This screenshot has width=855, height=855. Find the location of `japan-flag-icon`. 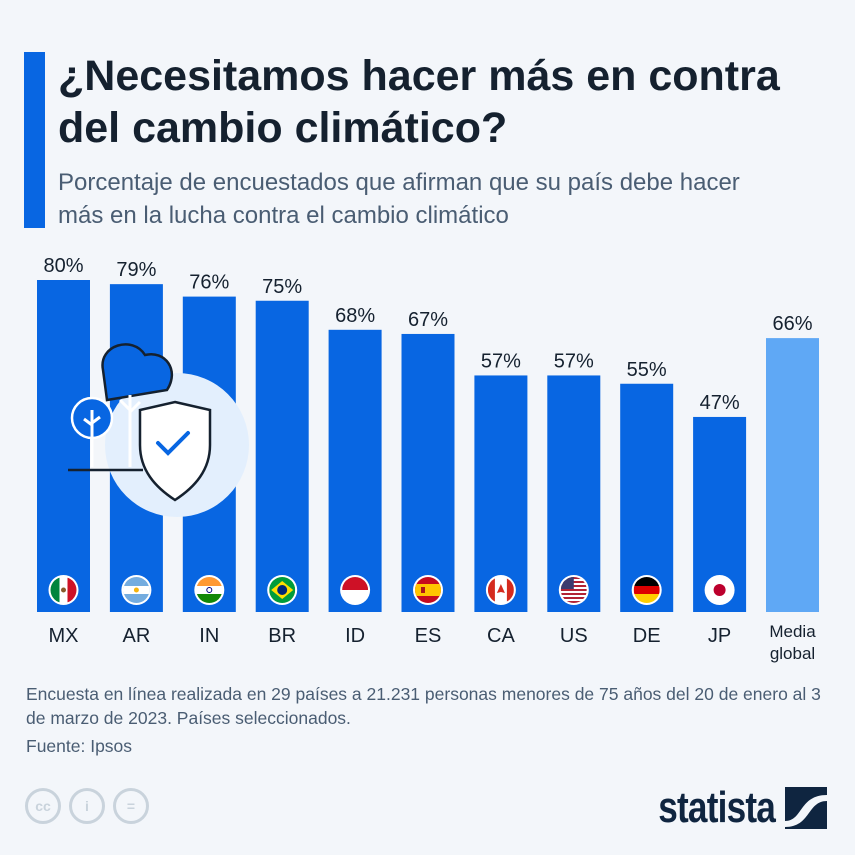

japan-flag-icon is located at coordinates (719, 590).